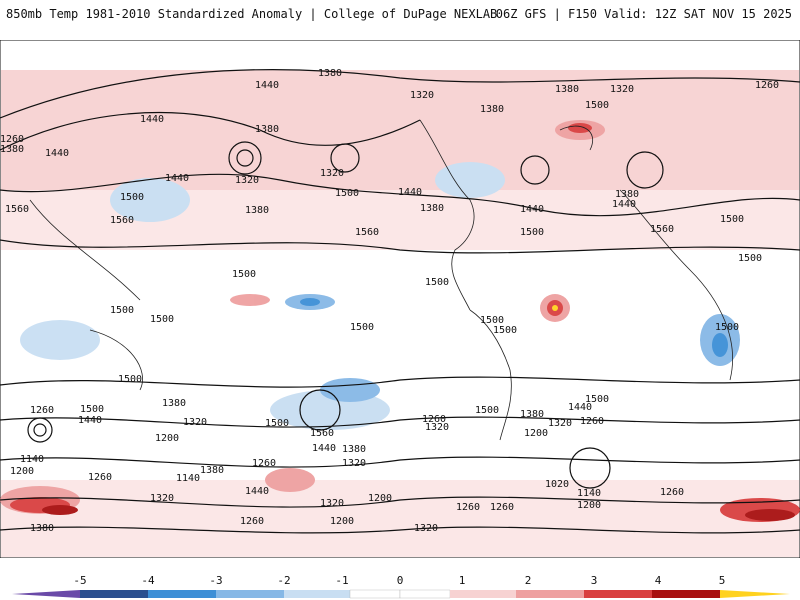 This screenshot has width=800, height=600. What do you see at coordinates (447, 215) in the screenshot?
I see `coast-north-america` at bounding box center [447, 215].